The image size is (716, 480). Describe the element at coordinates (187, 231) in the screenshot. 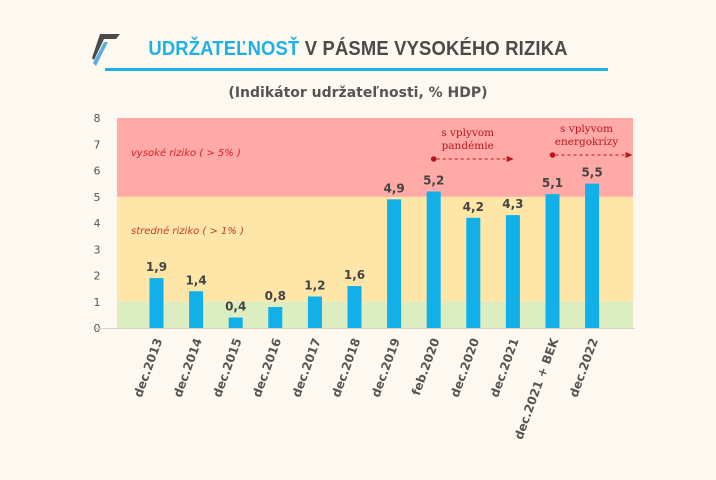

I see `zone-label-medium: stredné riziko ( > 1% )` at that location.